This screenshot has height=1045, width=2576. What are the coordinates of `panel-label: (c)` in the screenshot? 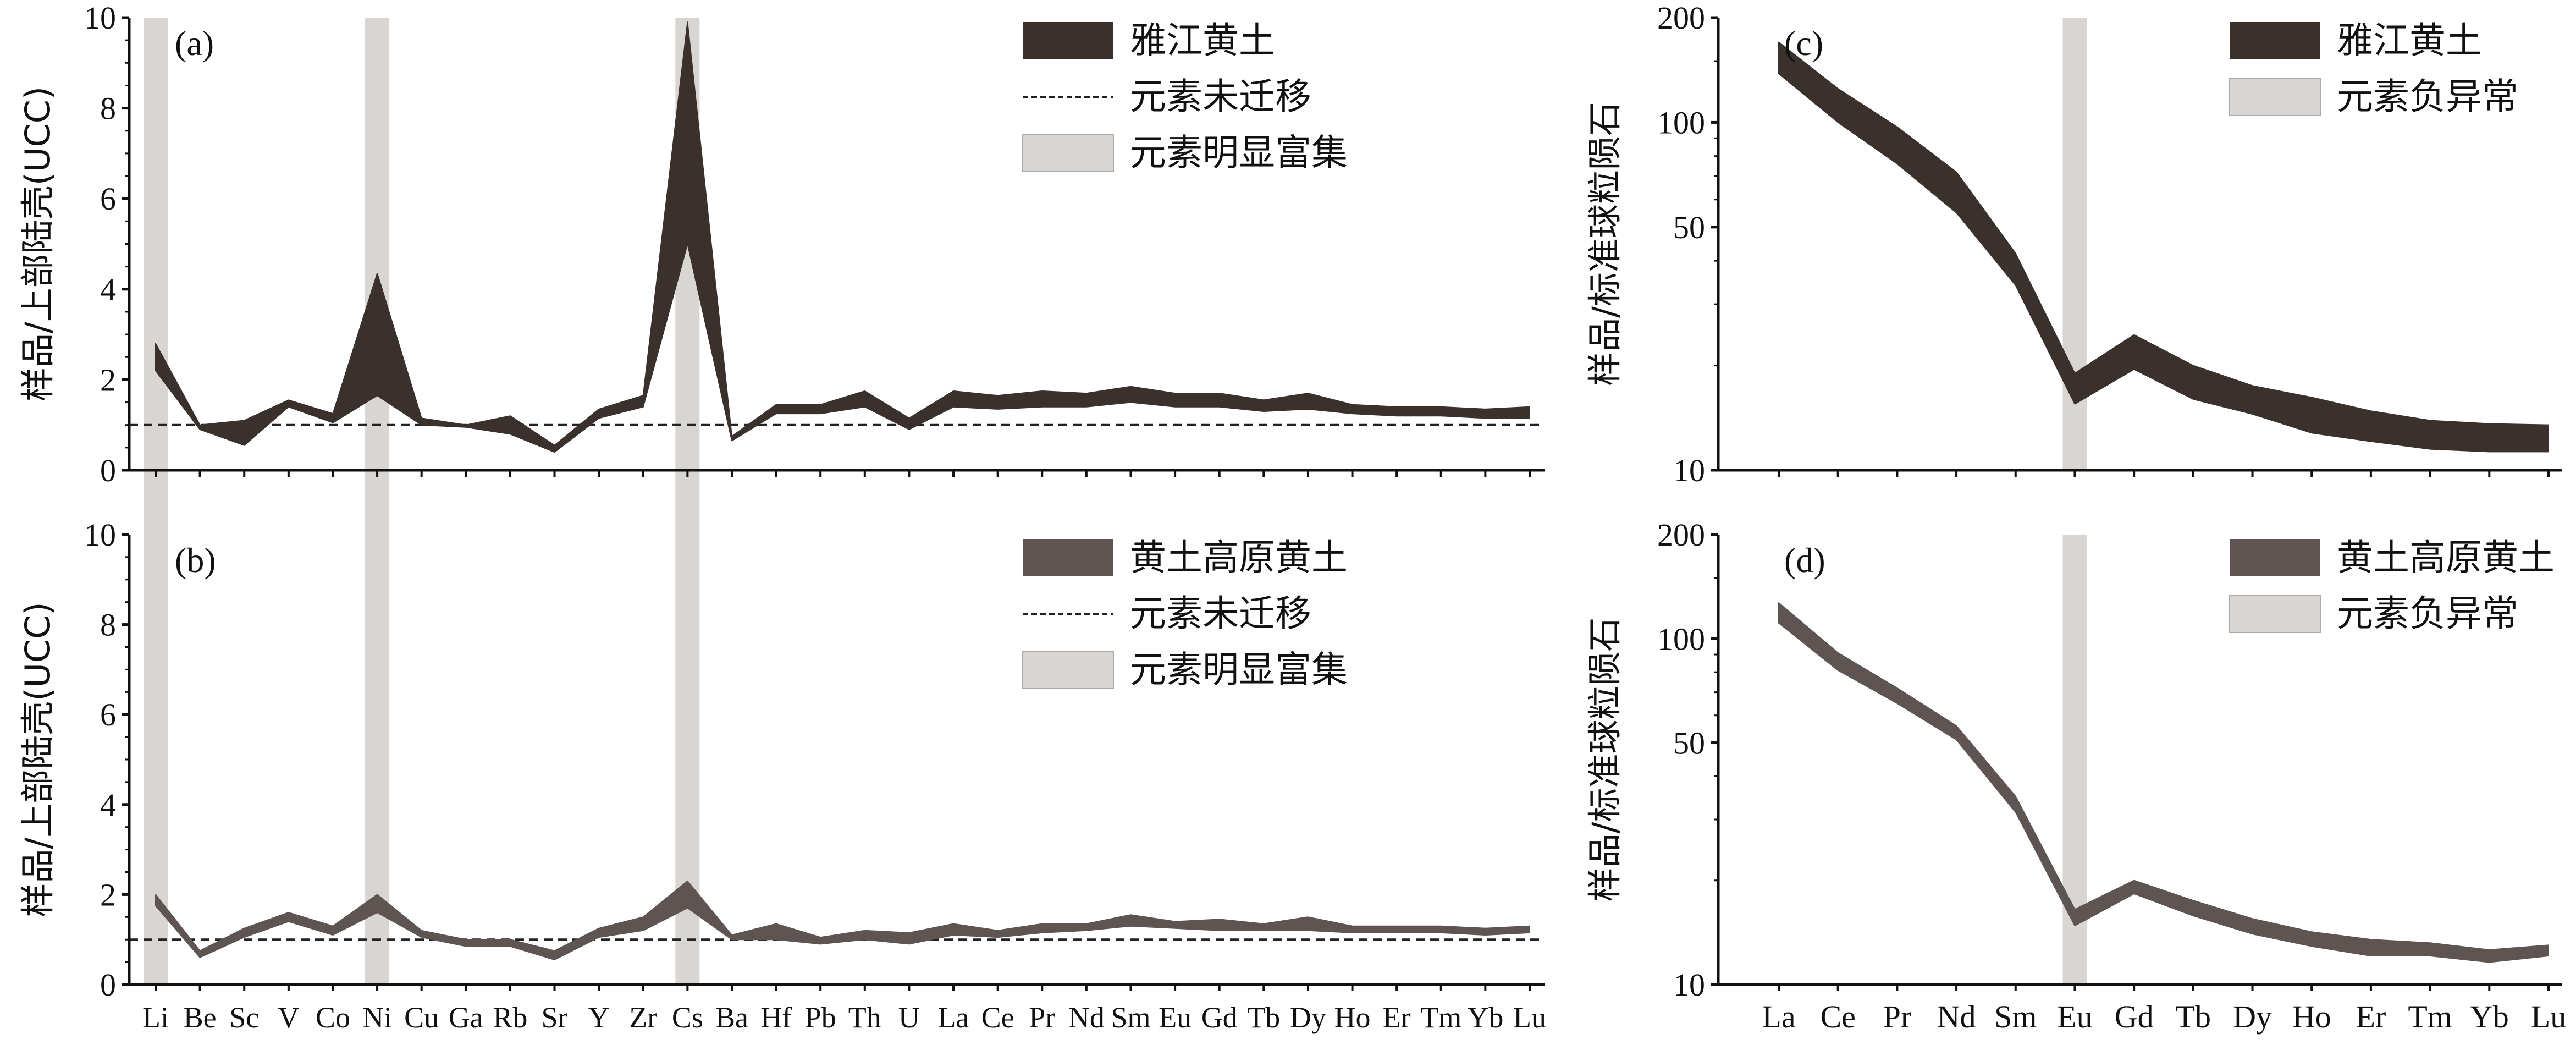 It's located at (1803, 44).